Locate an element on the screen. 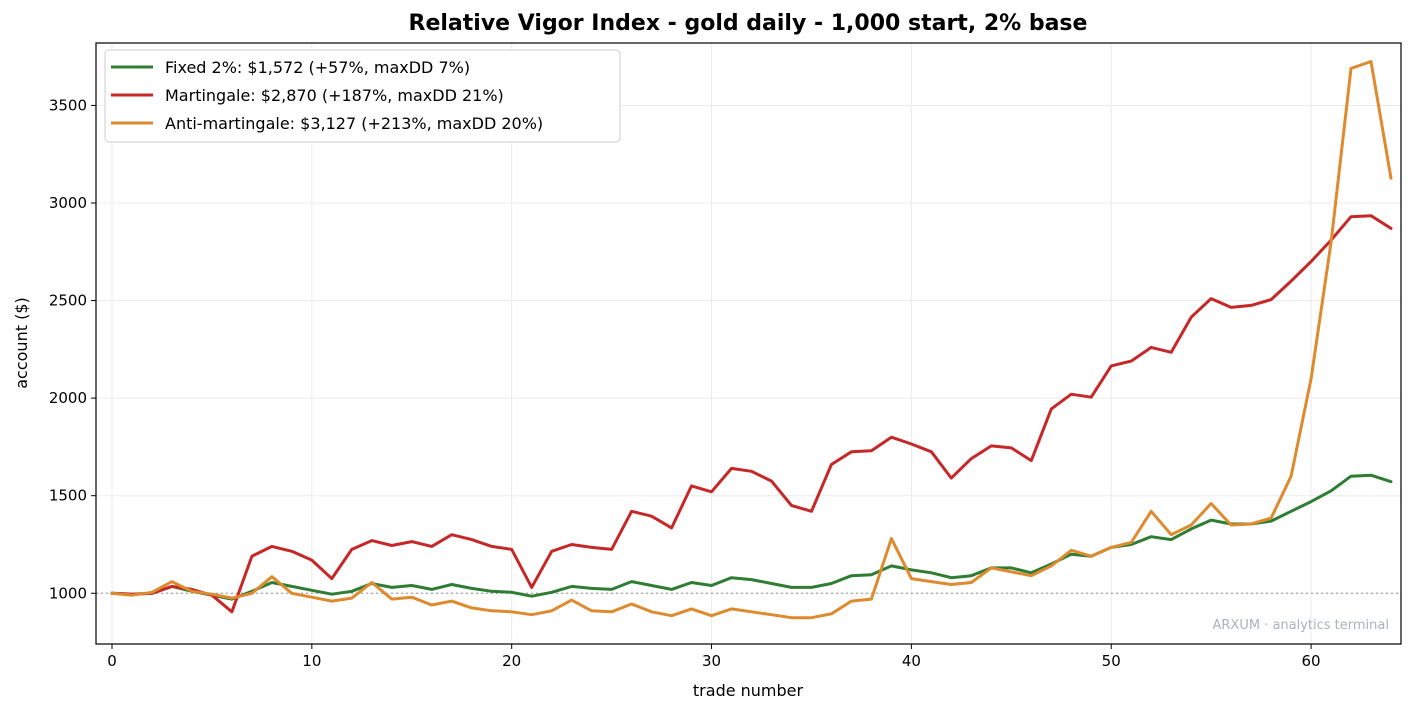  y-tick-label: 2500 is located at coordinates (68, 301).